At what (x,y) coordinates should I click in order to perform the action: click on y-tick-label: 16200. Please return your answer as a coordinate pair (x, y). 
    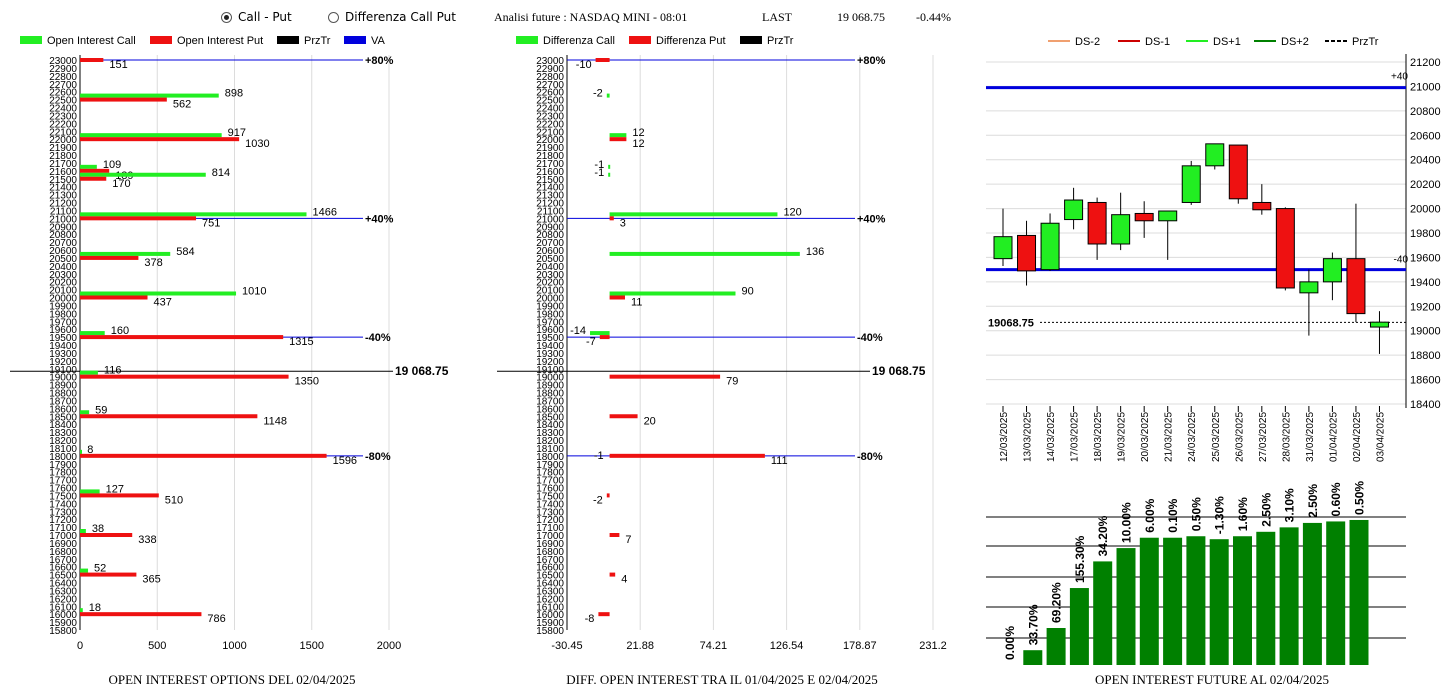
    Looking at the image, I should click on (550, 599).